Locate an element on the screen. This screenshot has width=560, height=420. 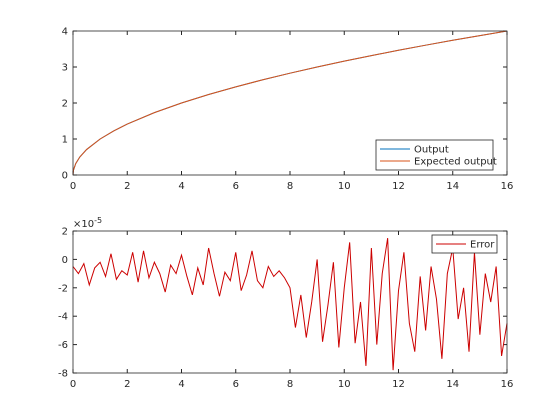
y-multiplier: ×10⁻⁵ is located at coordinates (87, 223).